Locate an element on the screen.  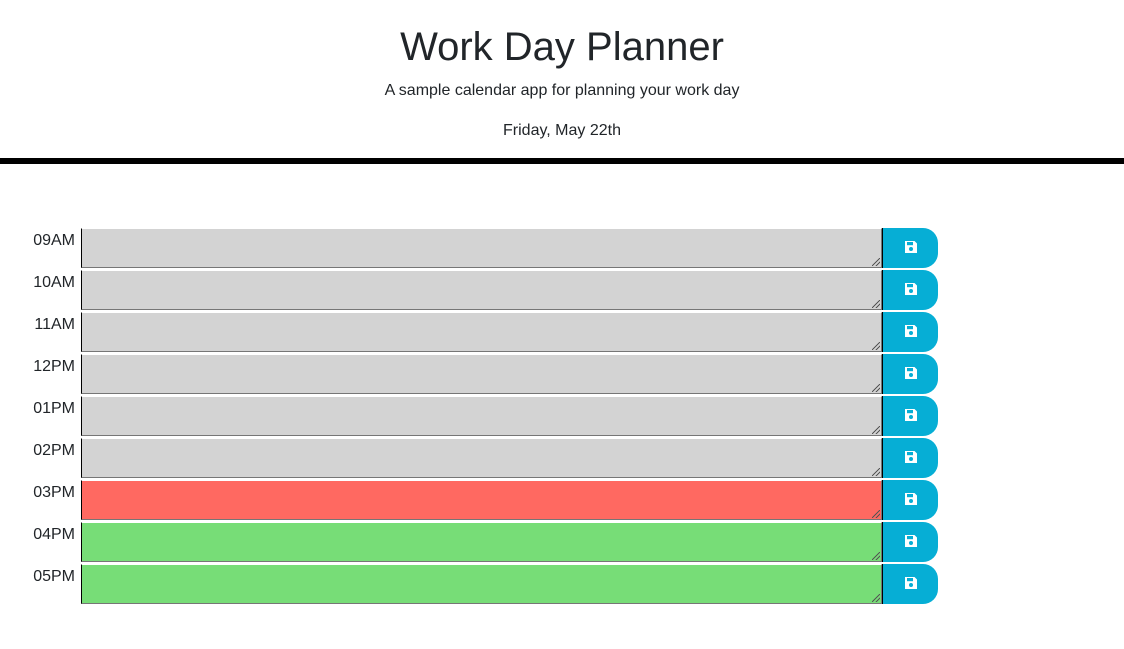
hour-label: 10AM is located at coordinates (54, 282).